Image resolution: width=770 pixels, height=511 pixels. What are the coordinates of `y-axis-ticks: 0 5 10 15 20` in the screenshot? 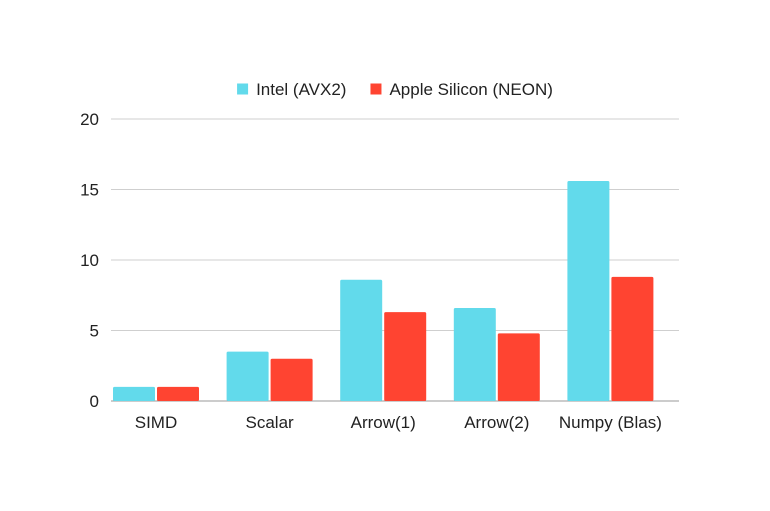 It's located at (89, 260).